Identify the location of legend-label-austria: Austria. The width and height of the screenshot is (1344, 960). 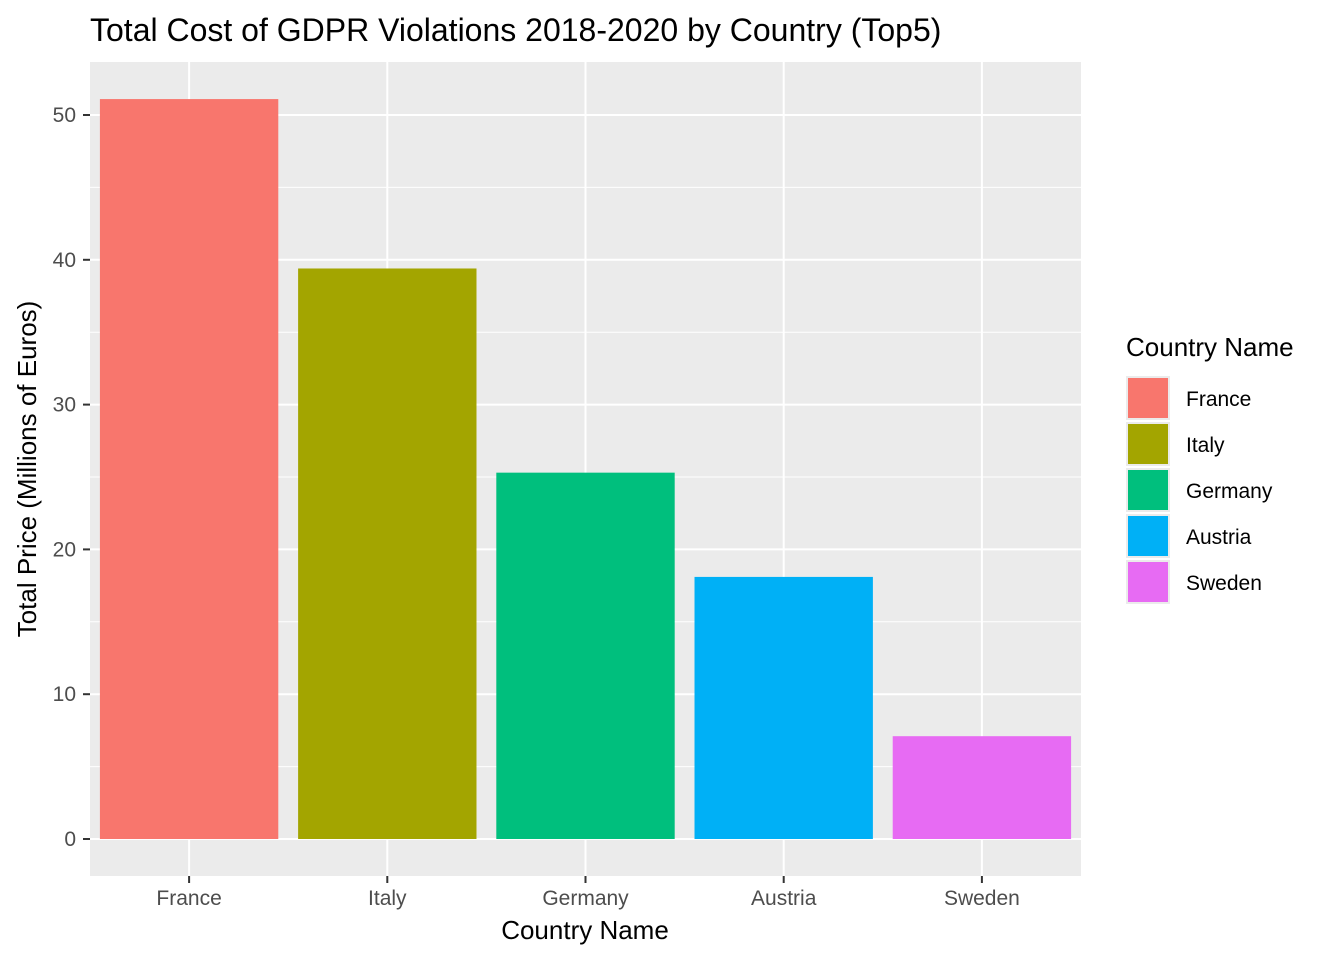
(1219, 537).